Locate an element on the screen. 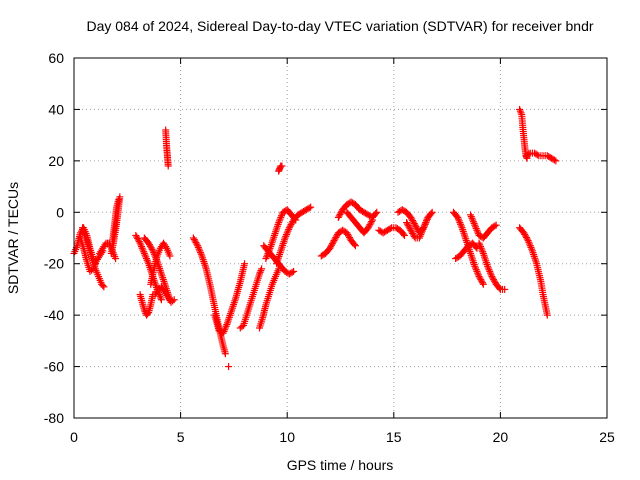 This screenshot has width=640, height=480. y-tick-labels: -80 -60 -40 -20 0 20 40 60 is located at coordinates (54, 238).